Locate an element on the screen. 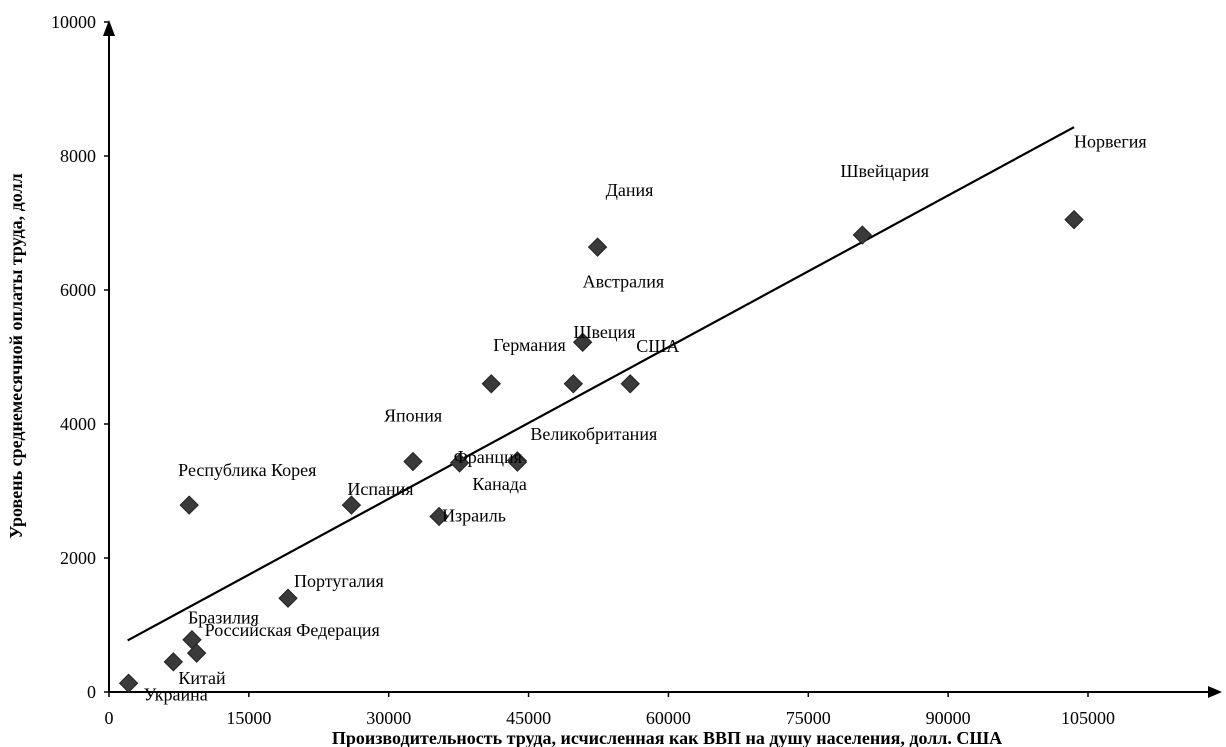 The width and height of the screenshot is (1226, 747). x-tick-label: 0 is located at coordinates (109, 718).